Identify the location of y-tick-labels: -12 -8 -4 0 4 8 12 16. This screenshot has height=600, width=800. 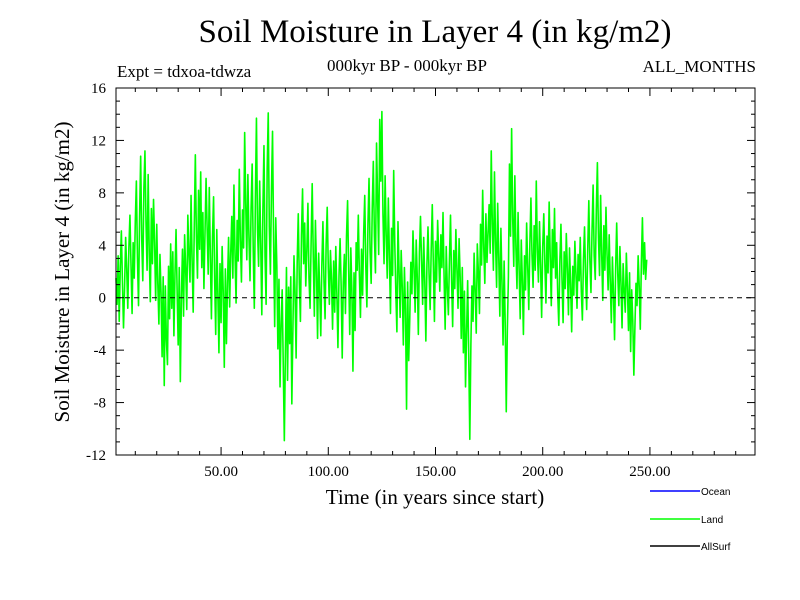
(96, 272).